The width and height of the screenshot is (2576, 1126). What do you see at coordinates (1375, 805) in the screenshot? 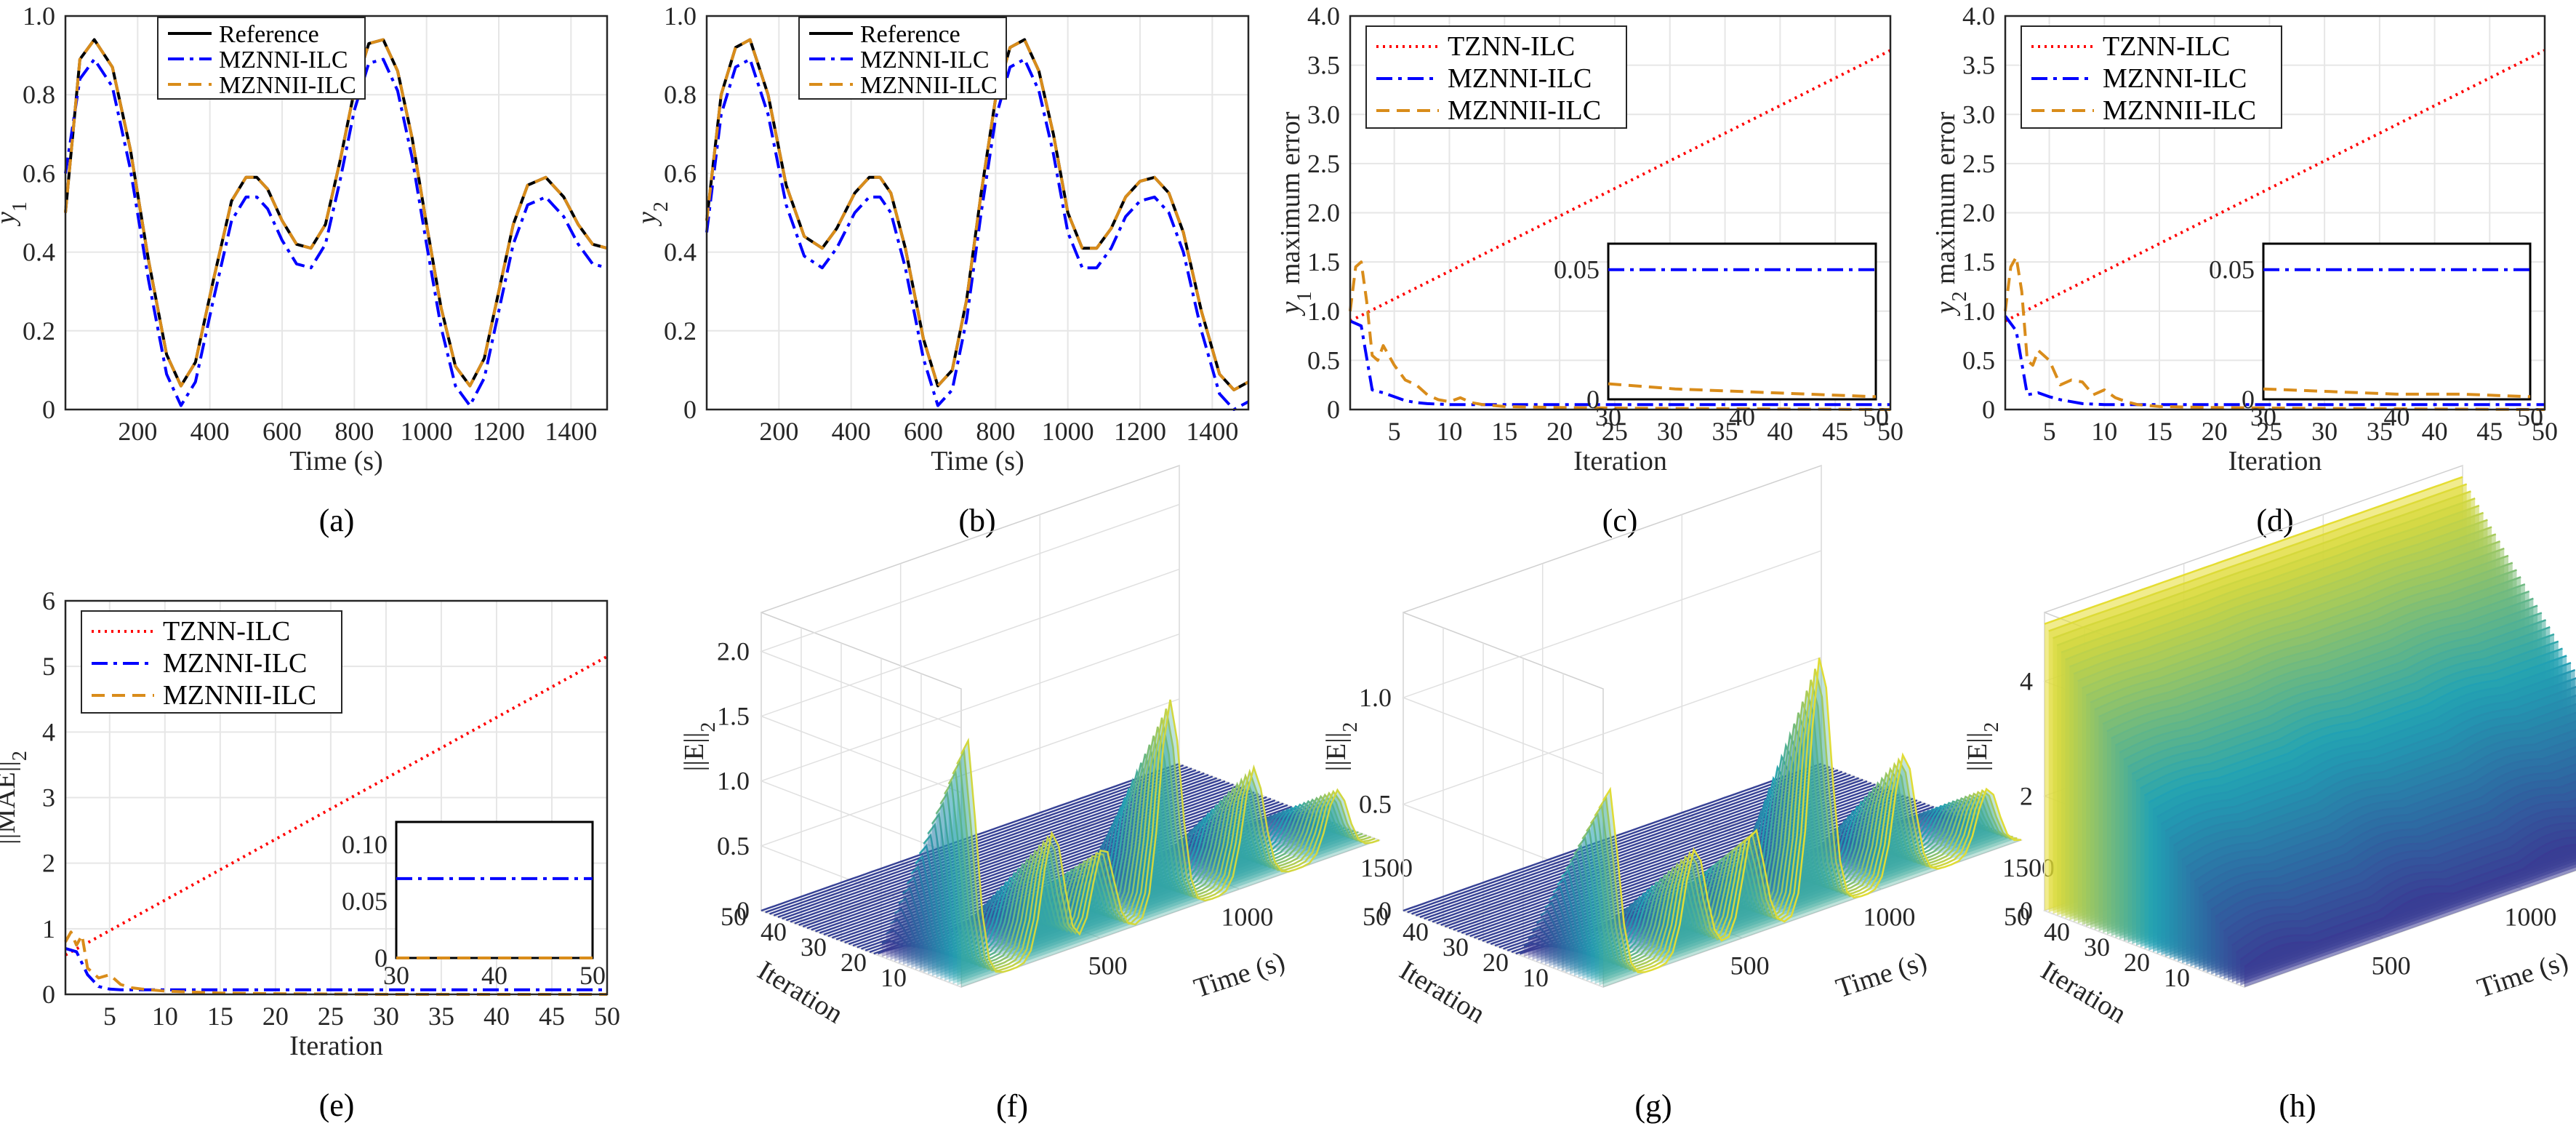
I see `z-tick-label: 0.5` at bounding box center [1375, 805].